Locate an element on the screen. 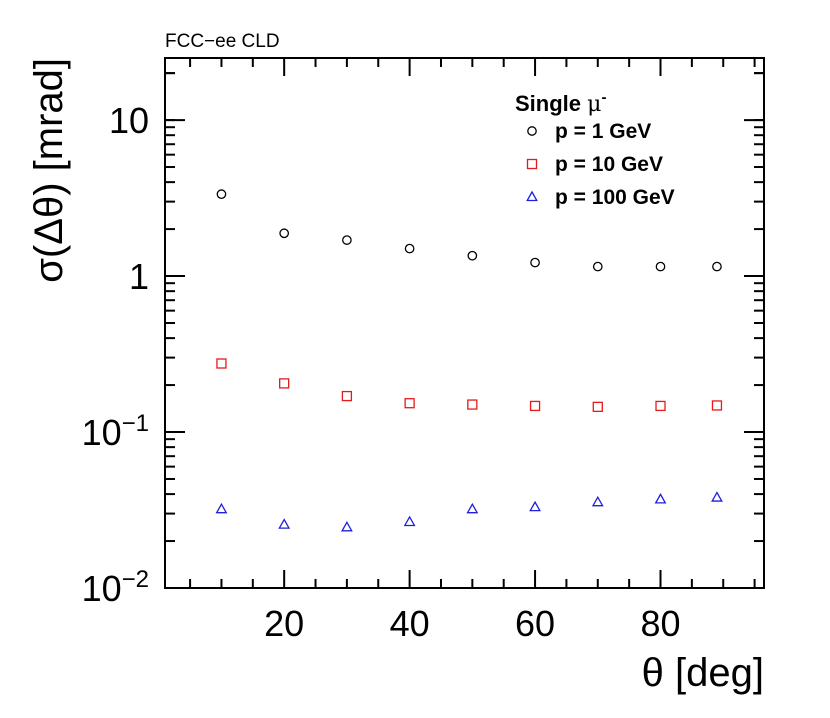  x-axis-title: θ [deg] is located at coordinates (703, 673).